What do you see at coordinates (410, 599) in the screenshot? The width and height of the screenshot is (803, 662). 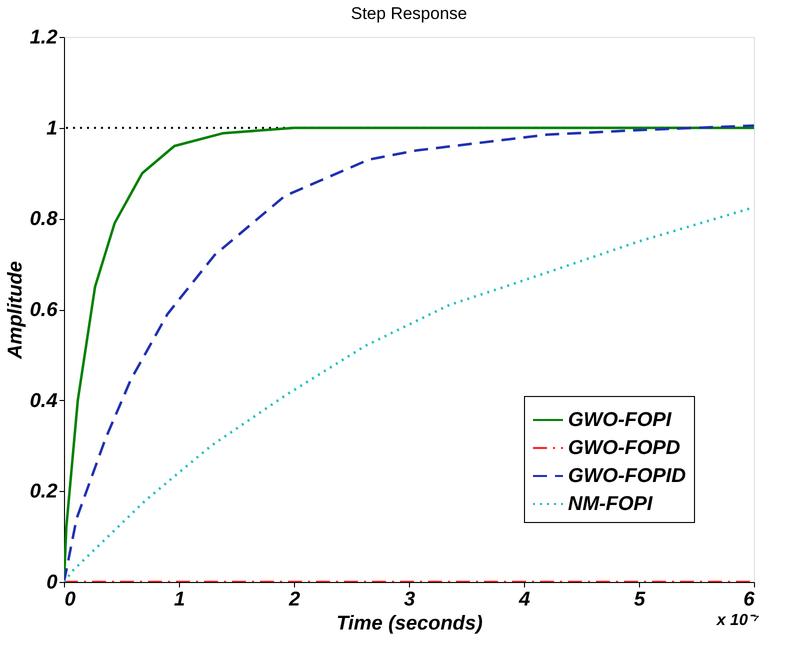 I see `x-tick-label: 3` at bounding box center [410, 599].